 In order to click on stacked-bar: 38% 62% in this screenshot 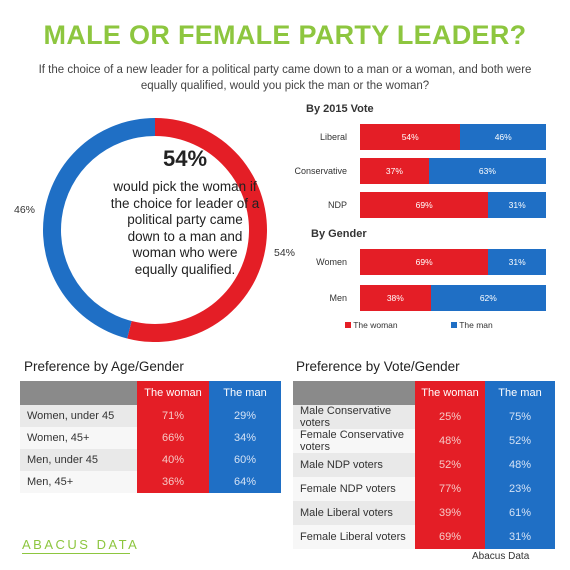, I will do `click(453, 298)`.